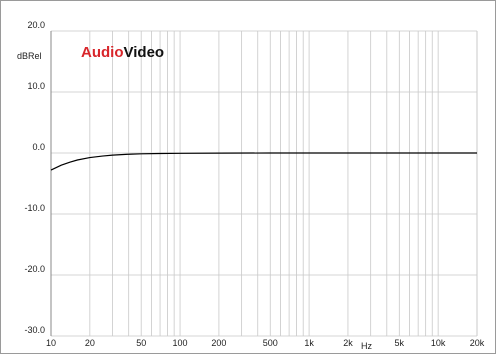 The height and width of the screenshot is (355, 496). I want to click on y-tick-labels: 20.0 10.0 0.0 -10.0 -20.0 -30.0, so click(34, 177).